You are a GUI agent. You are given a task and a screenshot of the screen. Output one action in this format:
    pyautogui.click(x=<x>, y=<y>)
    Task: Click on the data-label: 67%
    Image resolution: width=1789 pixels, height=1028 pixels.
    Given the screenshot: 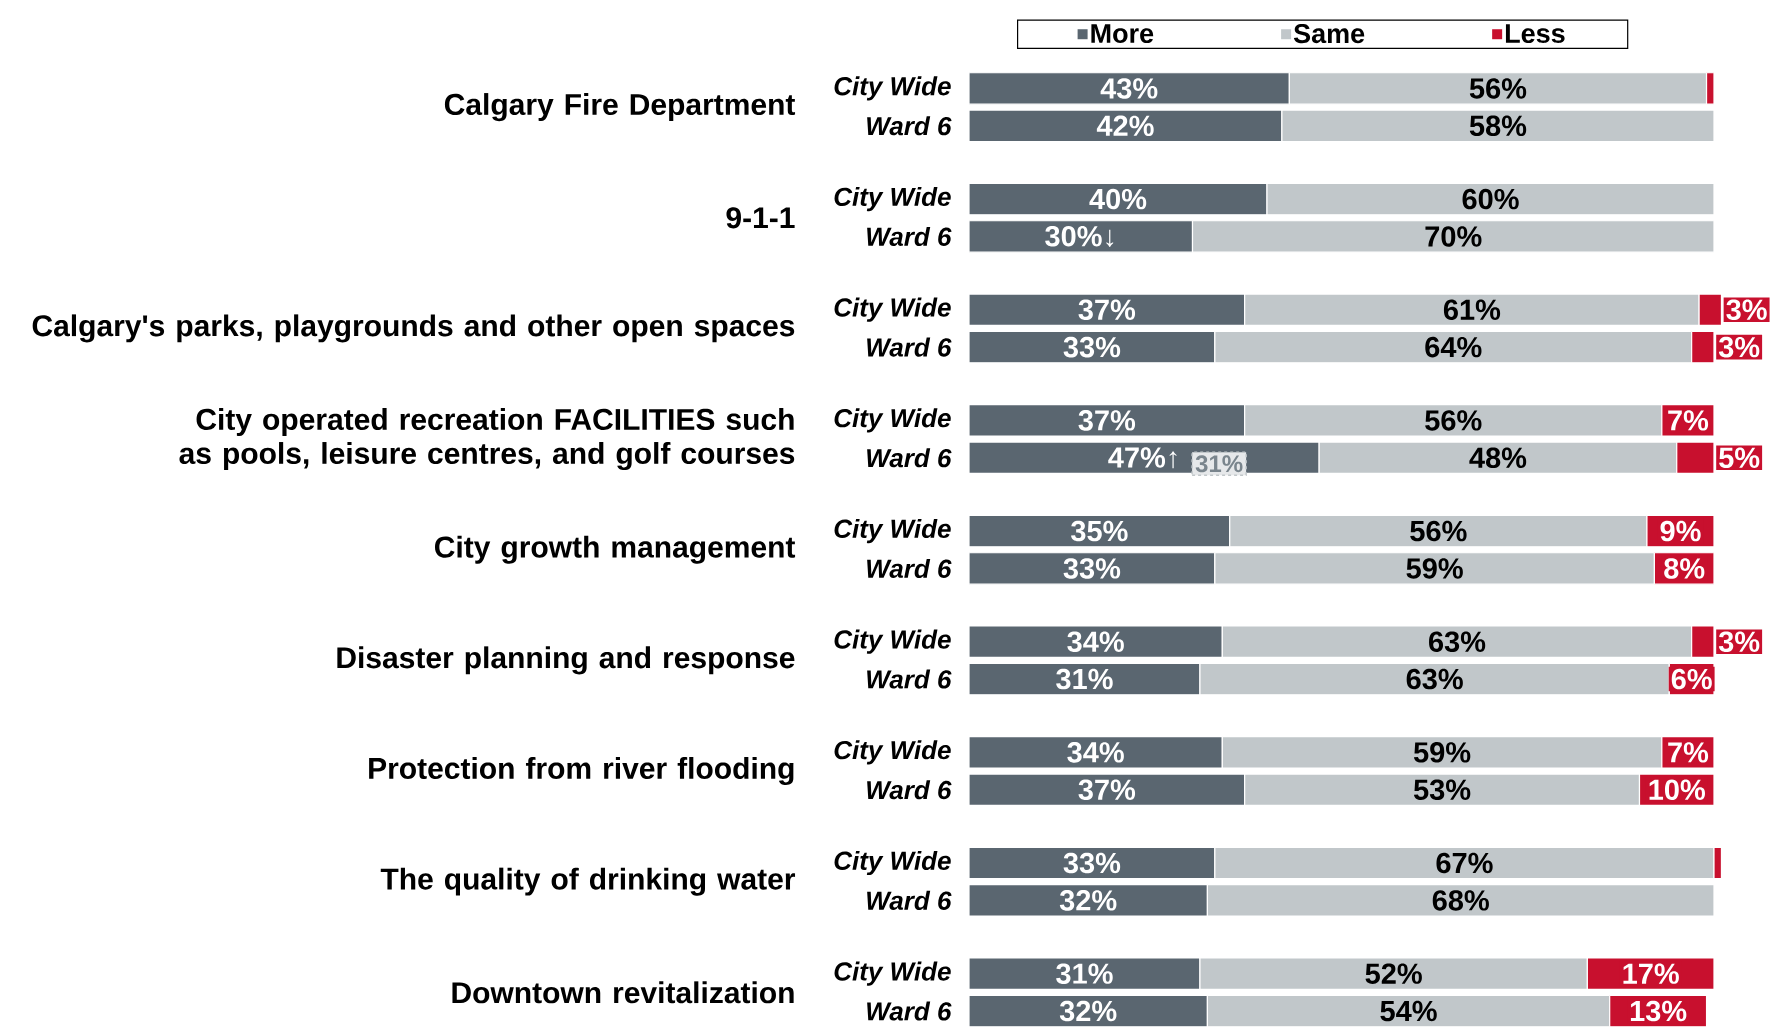 What is the action you would take?
    pyautogui.click(x=1464, y=863)
    